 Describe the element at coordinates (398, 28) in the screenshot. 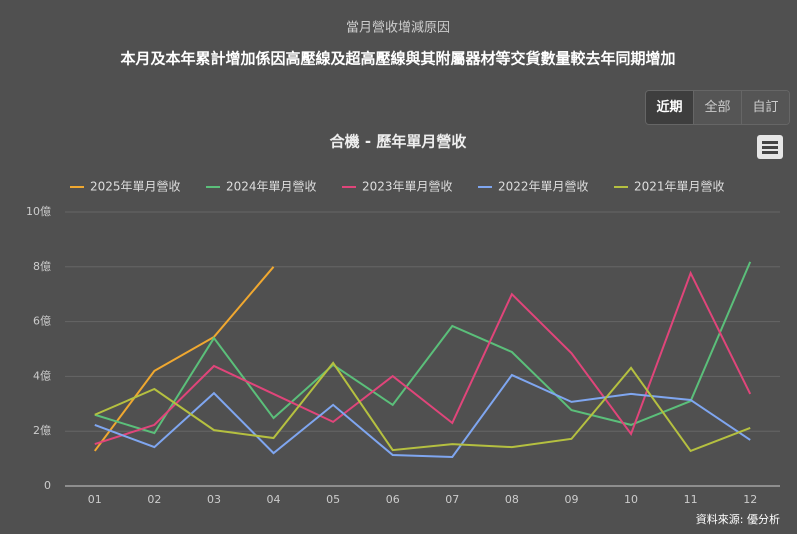

I see `header-title: 當月營收增減原因` at that location.